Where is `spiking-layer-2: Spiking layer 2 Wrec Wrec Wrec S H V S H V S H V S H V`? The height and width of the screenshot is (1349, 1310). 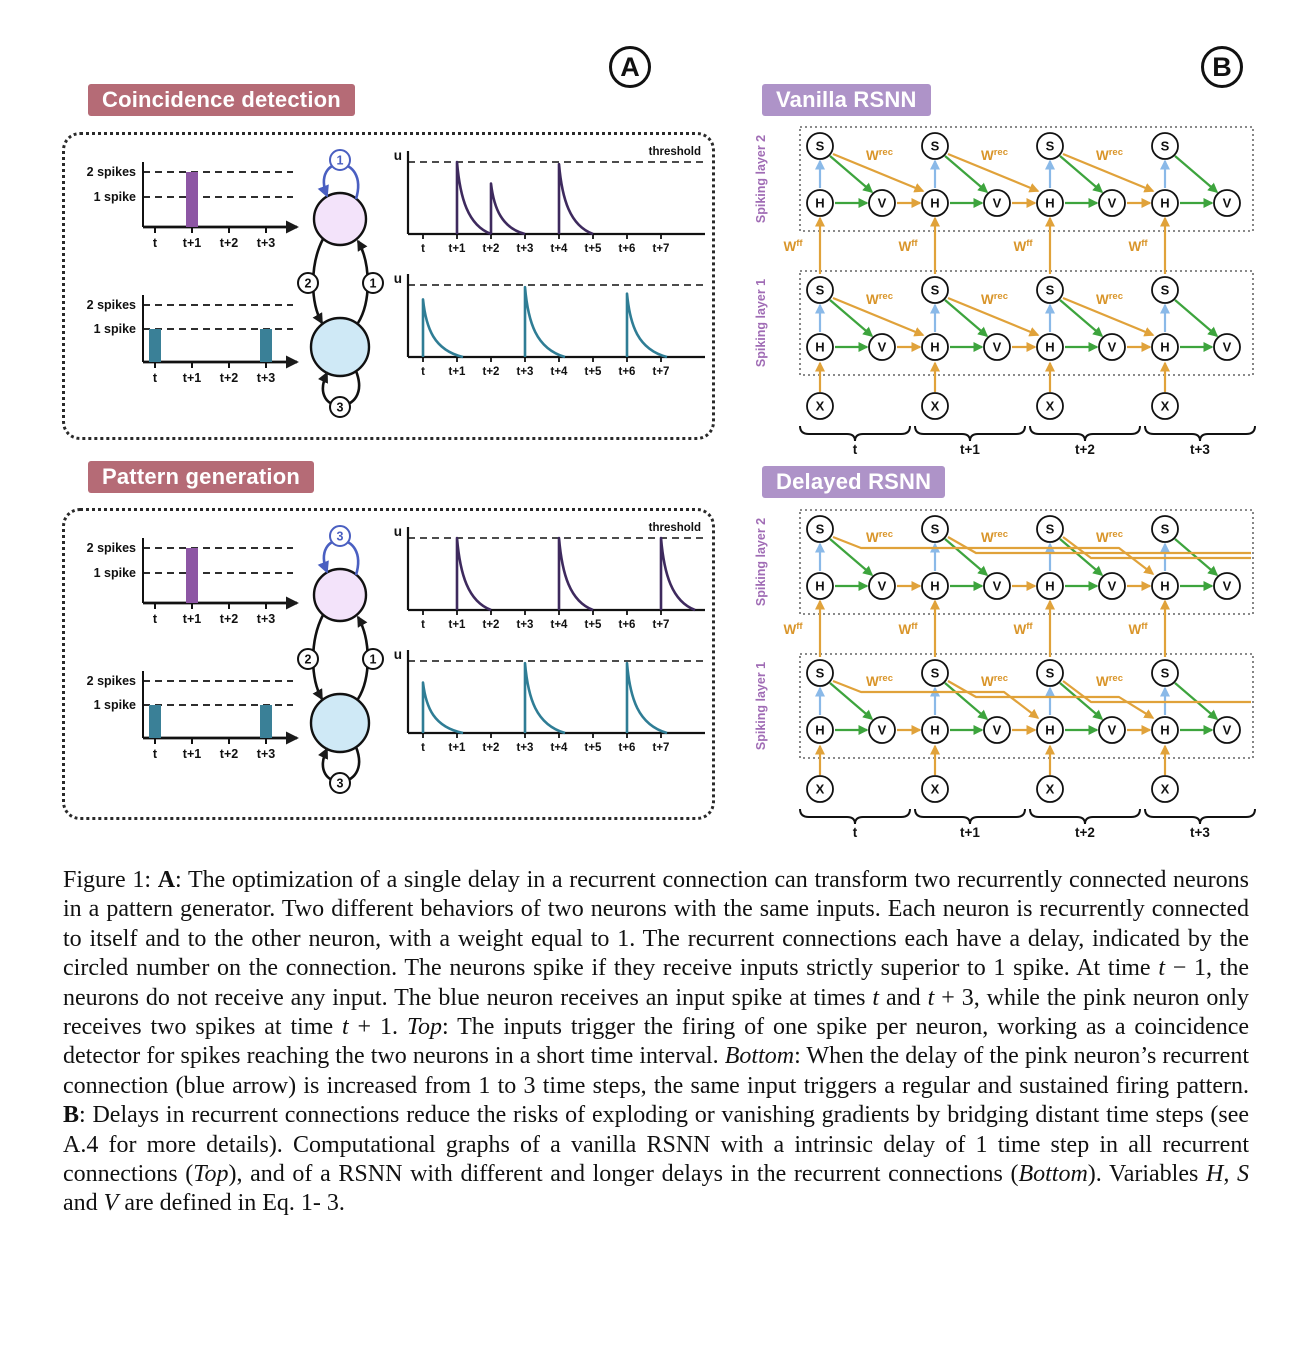
spiking-layer-2: Spiking layer 2 Wrec Wrec Wrec S H V S H V S H V S H V is located at coordinates (1004, 562).